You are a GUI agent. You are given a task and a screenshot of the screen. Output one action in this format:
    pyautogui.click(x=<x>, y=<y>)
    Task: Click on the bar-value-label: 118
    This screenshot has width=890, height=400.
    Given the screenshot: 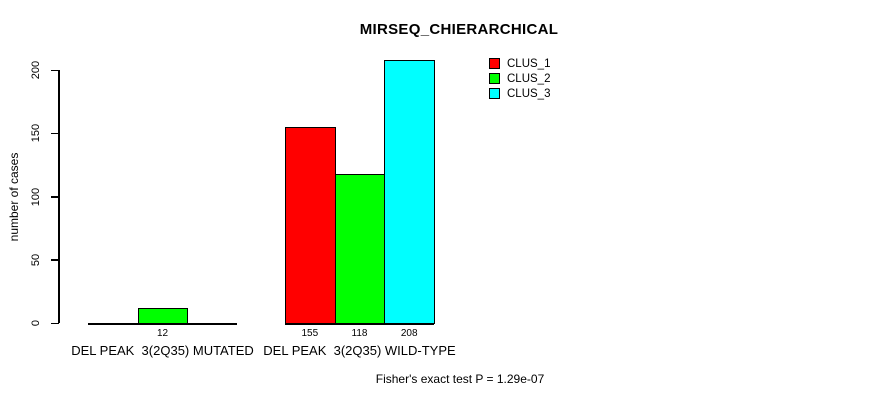 What is the action you would take?
    pyautogui.click(x=359, y=333)
    